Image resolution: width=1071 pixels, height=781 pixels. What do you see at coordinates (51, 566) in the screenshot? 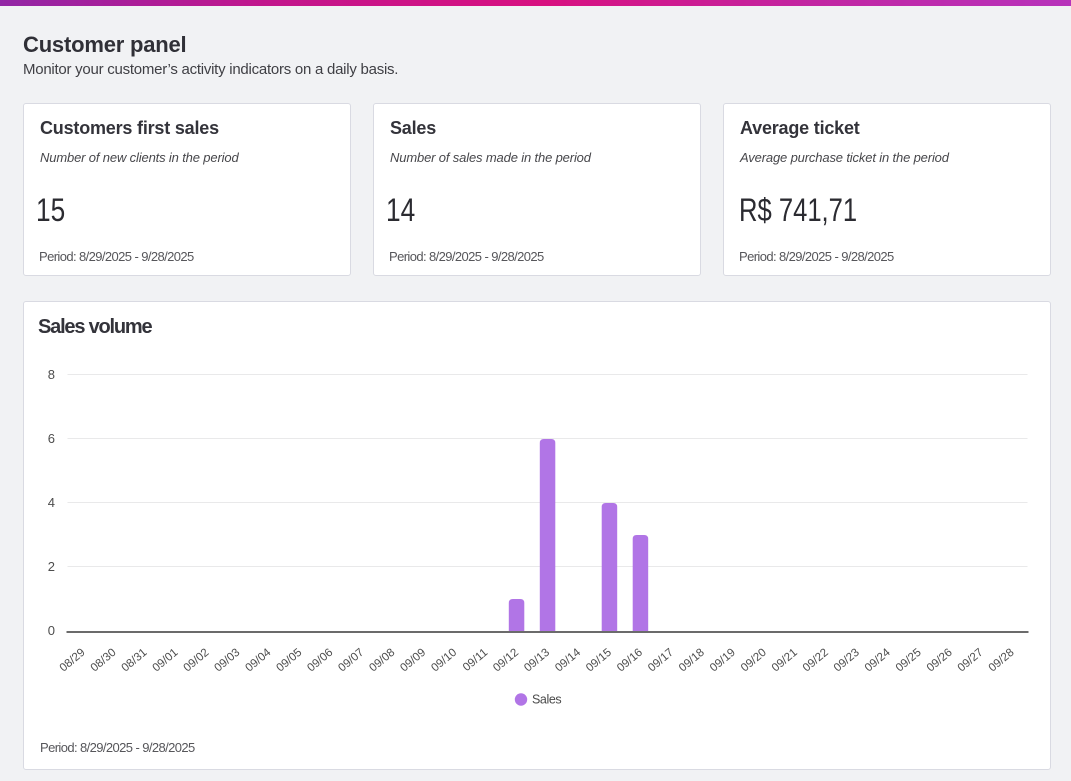
I see `svg-text: 2` at bounding box center [51, 566].